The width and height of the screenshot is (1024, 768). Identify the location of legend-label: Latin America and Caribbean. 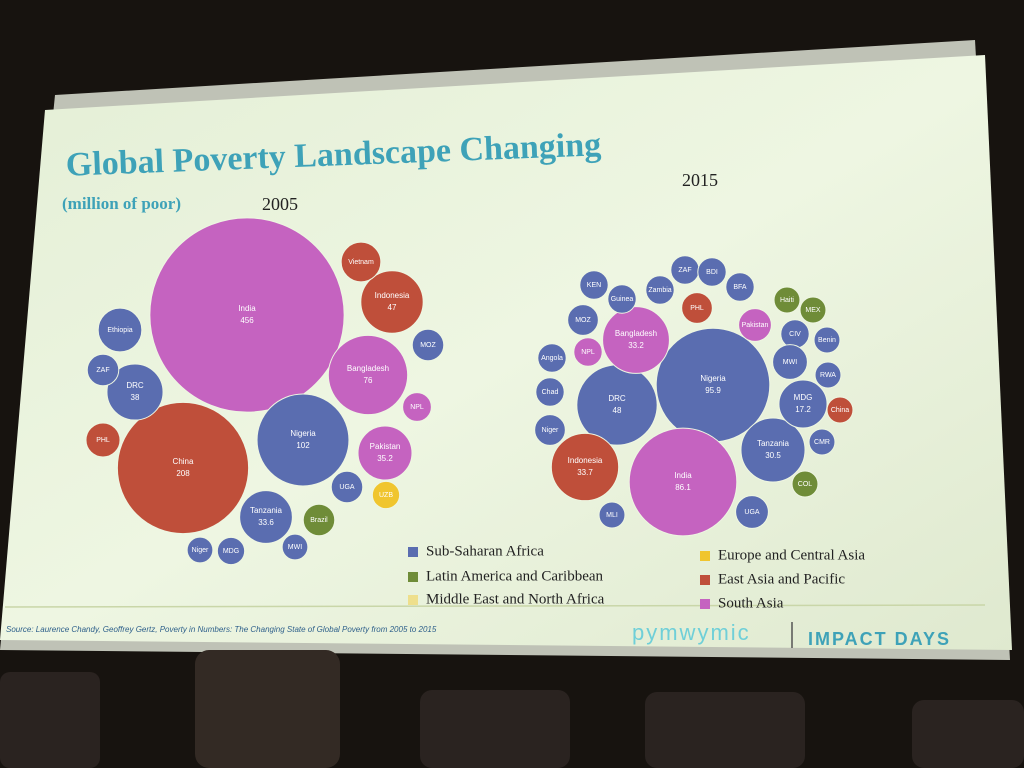
(515, 576).